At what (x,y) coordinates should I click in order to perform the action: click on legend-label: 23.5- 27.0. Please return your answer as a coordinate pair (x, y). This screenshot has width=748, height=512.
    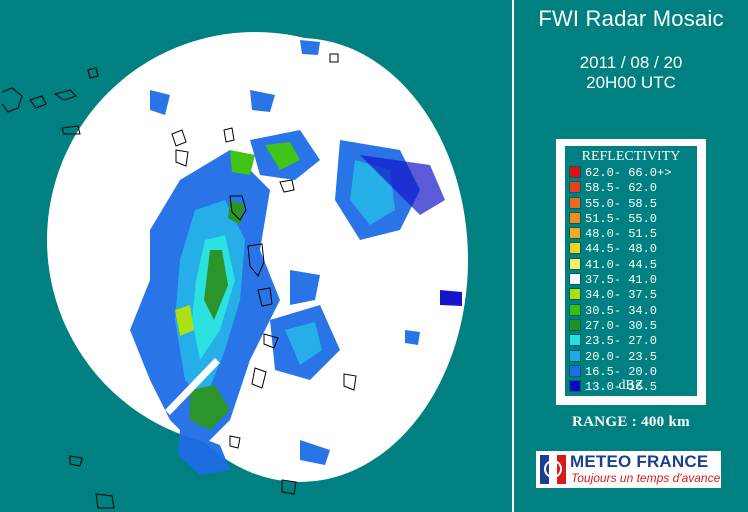
    Looking at the image, I should click on (621, 341).